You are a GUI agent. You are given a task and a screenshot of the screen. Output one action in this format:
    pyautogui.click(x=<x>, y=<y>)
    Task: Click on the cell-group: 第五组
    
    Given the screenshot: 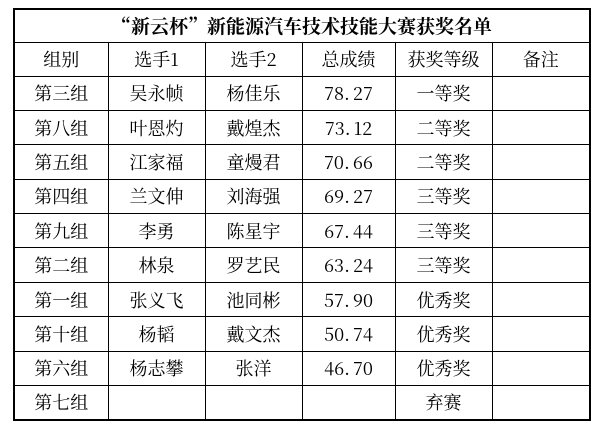 What is the action you would take?
    pyautogui.click(x=61, y=162)
    